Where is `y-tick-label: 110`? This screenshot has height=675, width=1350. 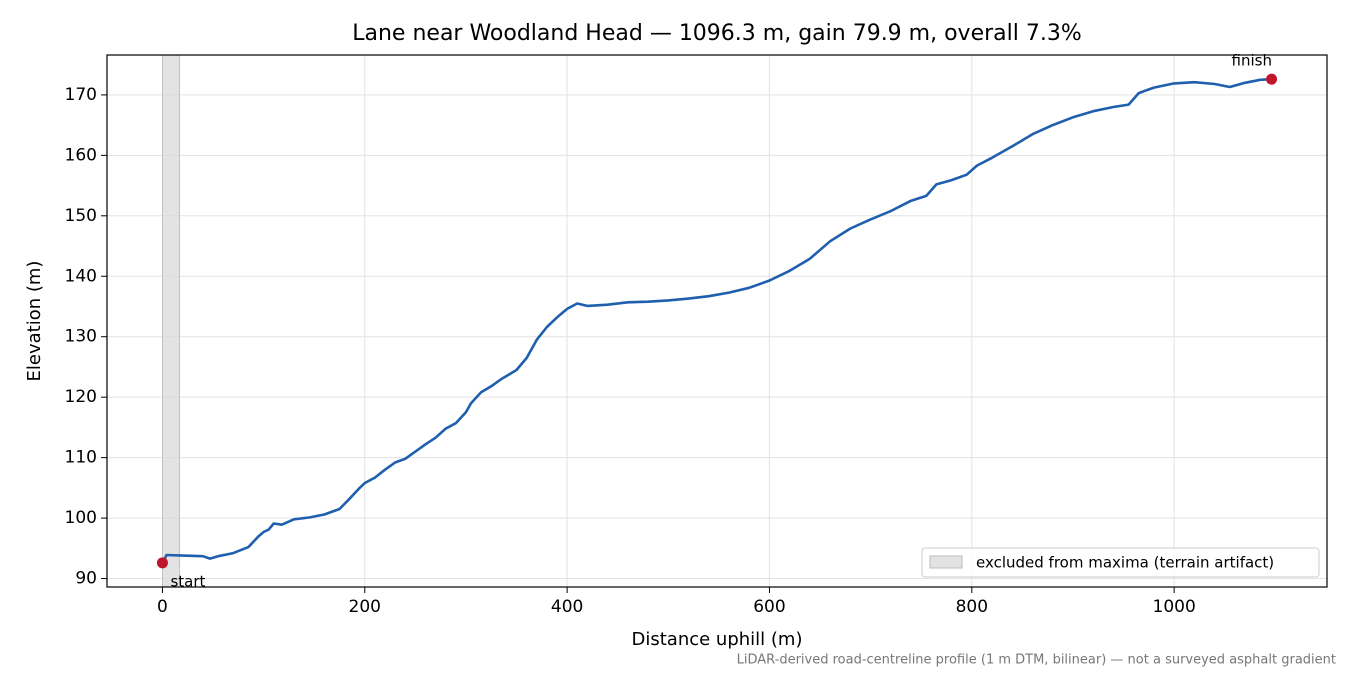 y-tick-label: 110 is located at coordinates (81, 458).